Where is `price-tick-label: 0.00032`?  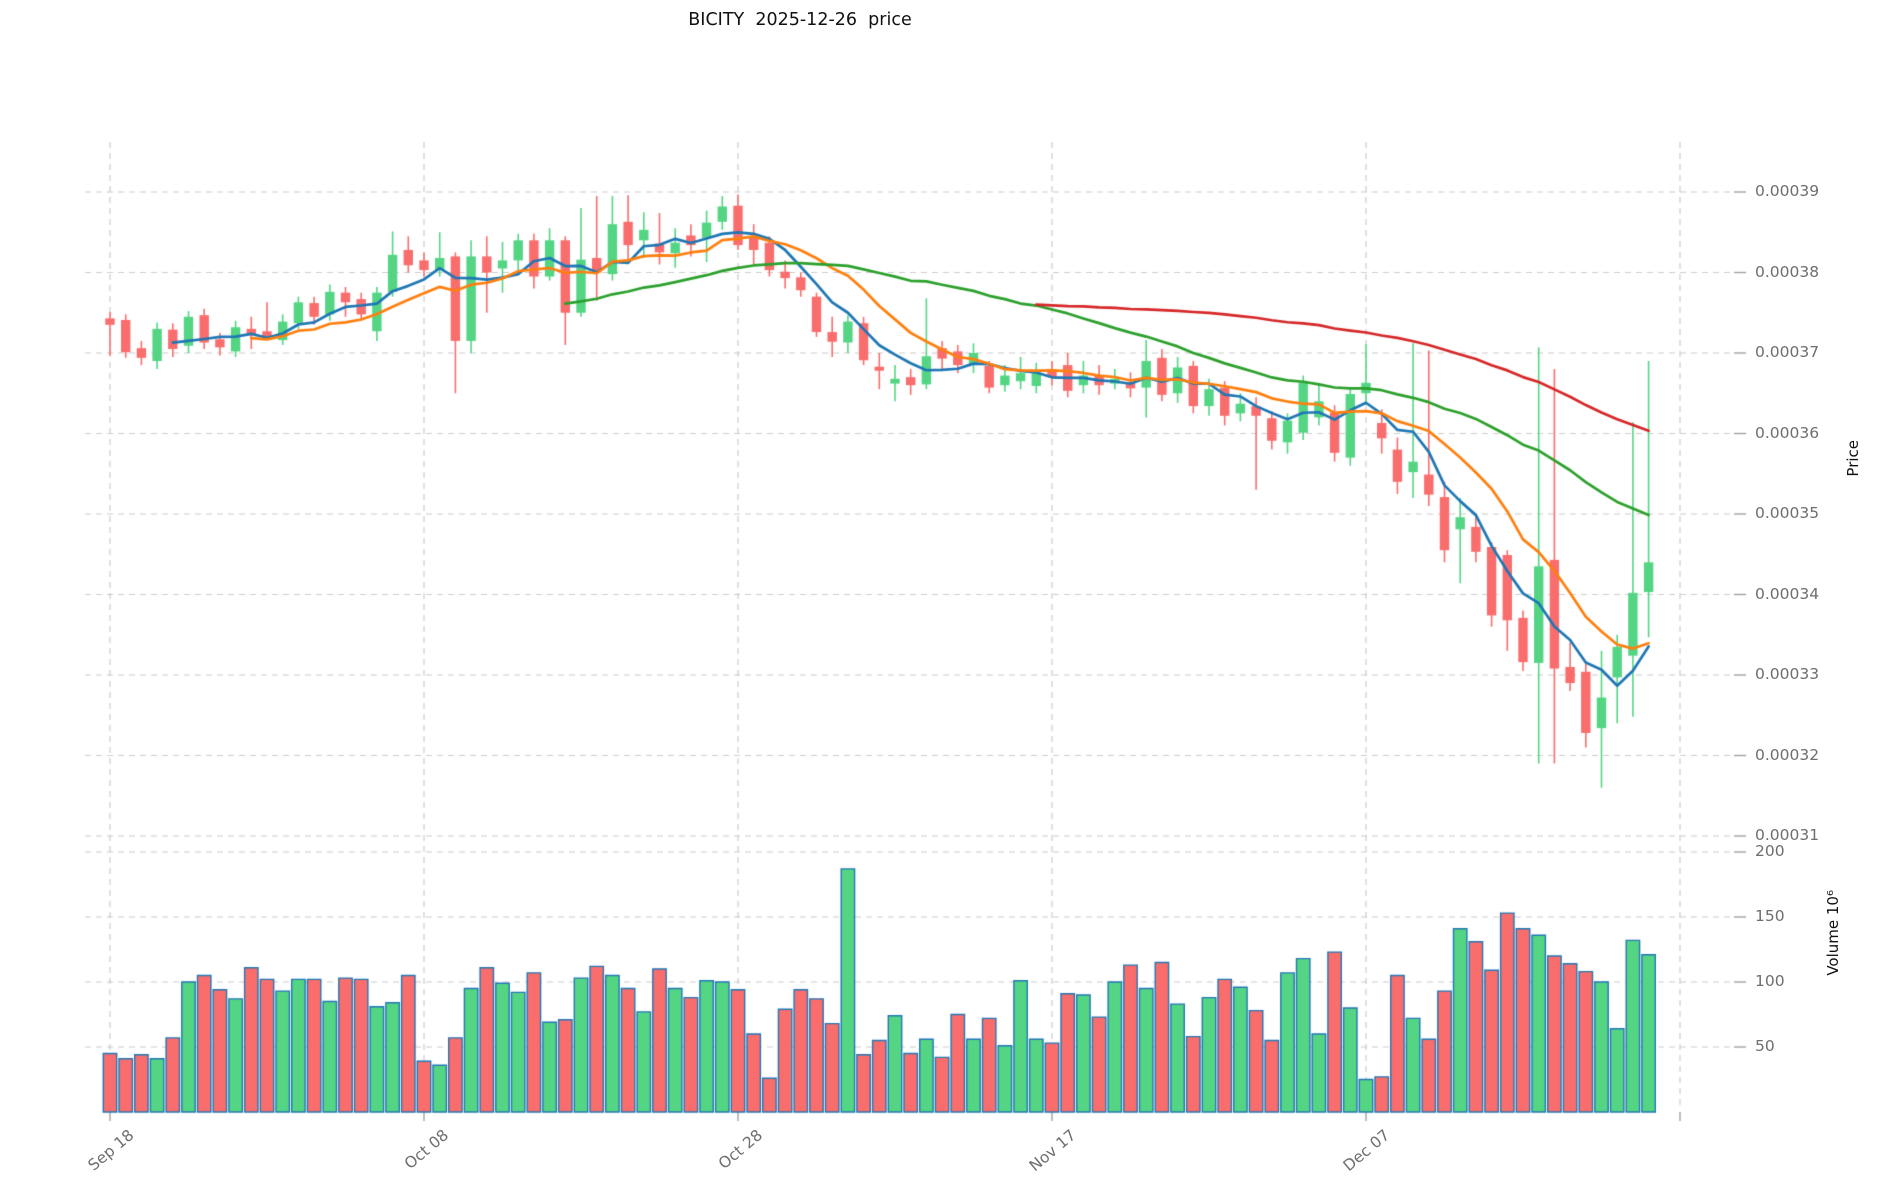 price-tick-label: 0.00032 is located at coordinates (1787, 754).